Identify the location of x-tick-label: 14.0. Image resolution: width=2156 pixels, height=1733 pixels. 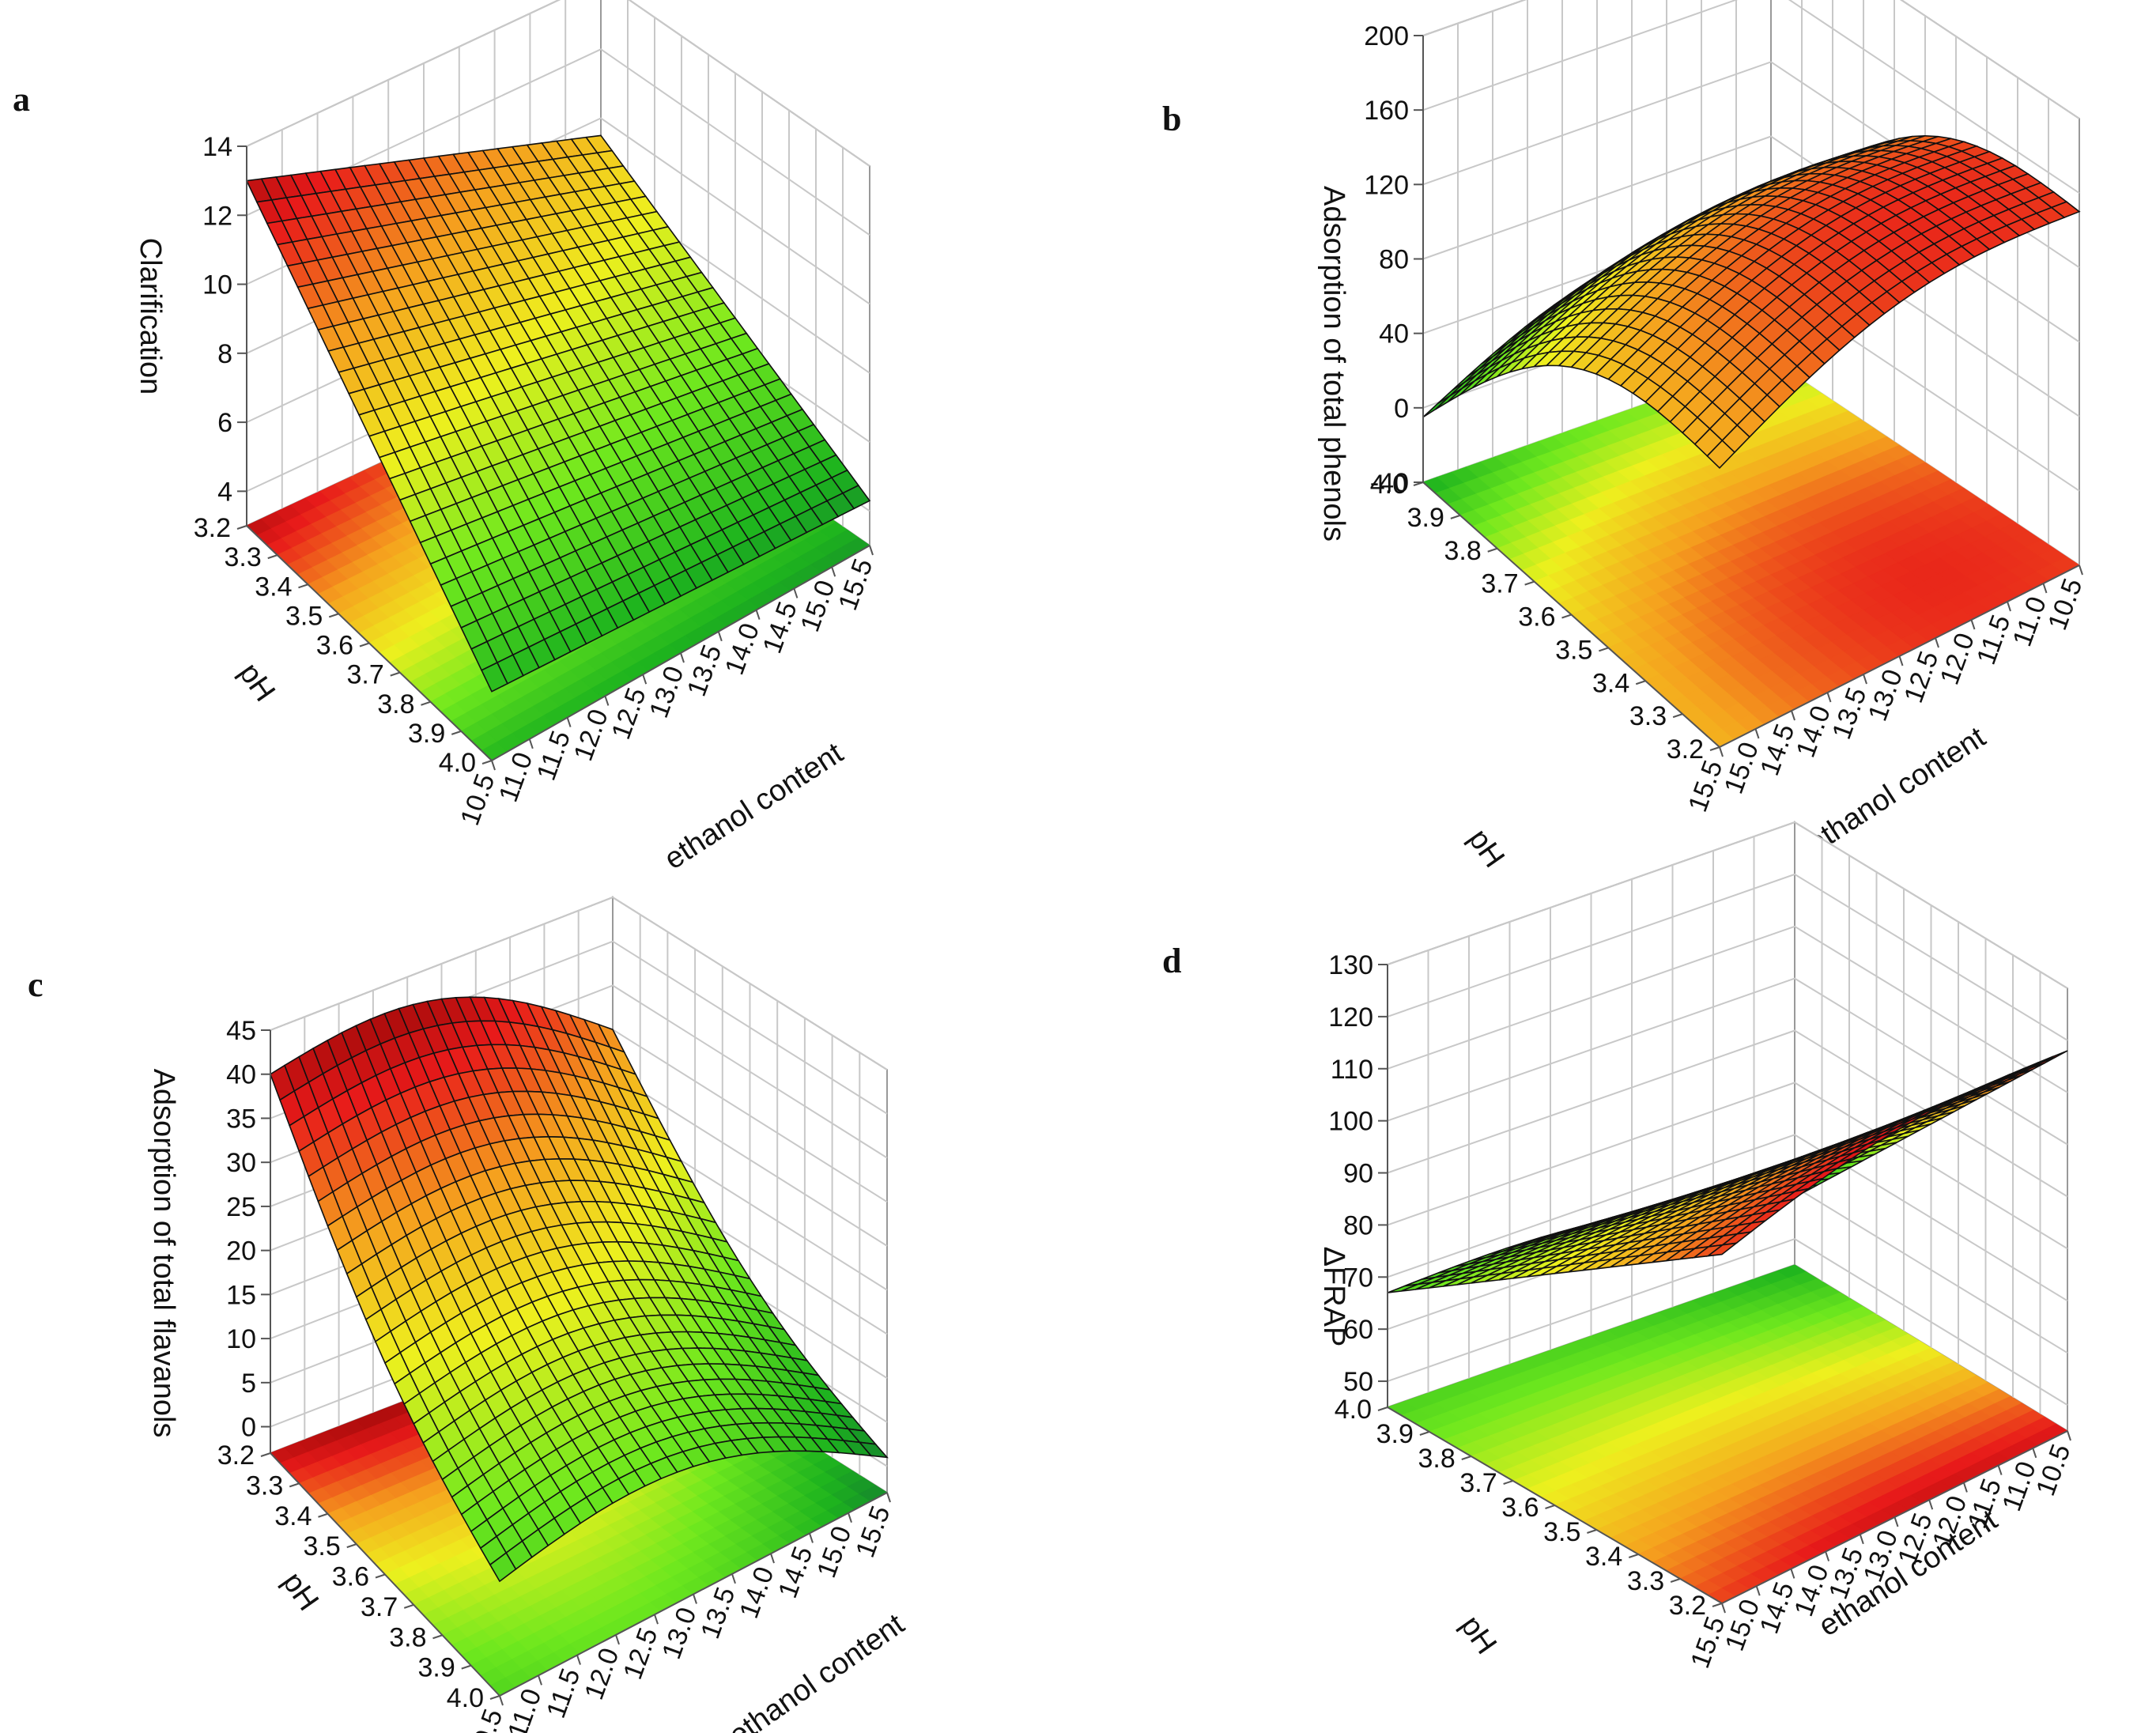
(742, 649).